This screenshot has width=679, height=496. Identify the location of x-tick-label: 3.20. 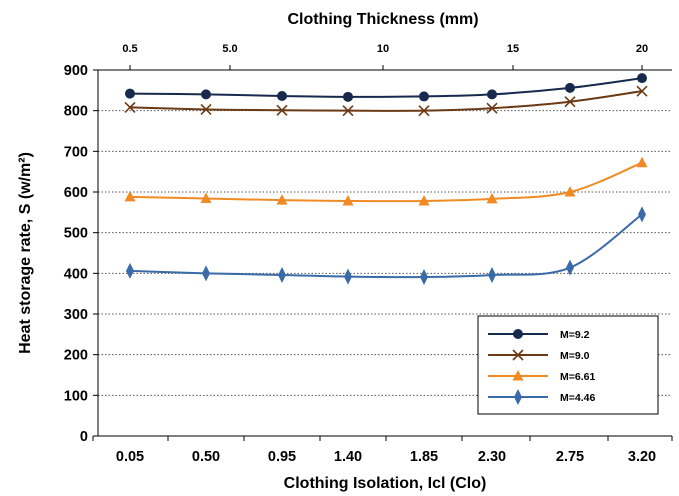
(642, 457).